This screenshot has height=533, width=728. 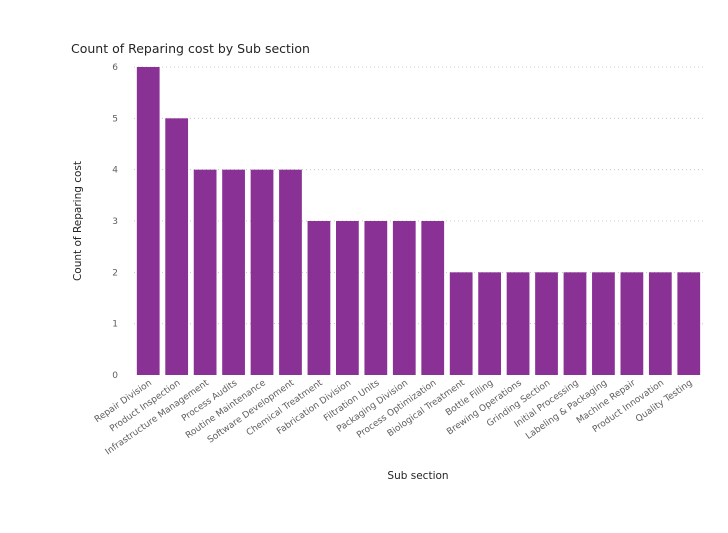 What do you see at coordinates (115, 273) in the screenshot?
I see `y-tick-label: 2` at bounding box center [115, 273].